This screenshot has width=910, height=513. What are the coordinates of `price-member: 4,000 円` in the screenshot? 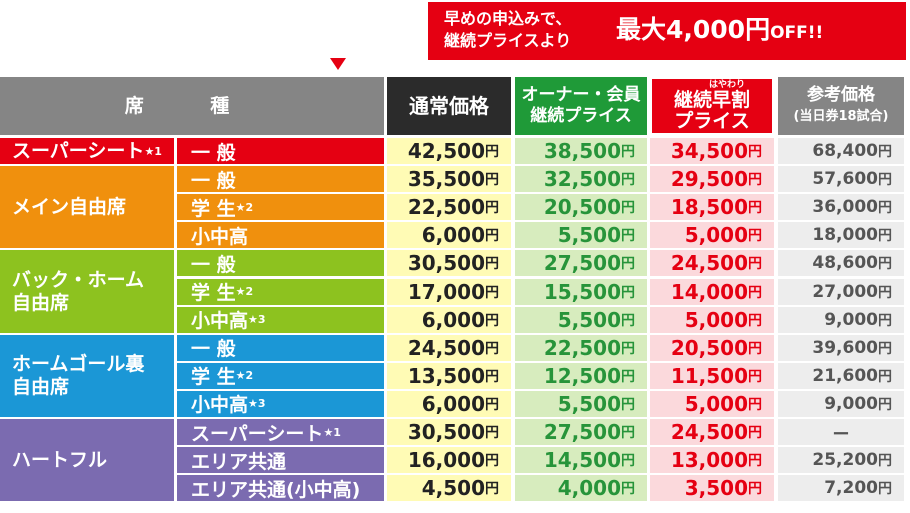 It's located at (581, 488).